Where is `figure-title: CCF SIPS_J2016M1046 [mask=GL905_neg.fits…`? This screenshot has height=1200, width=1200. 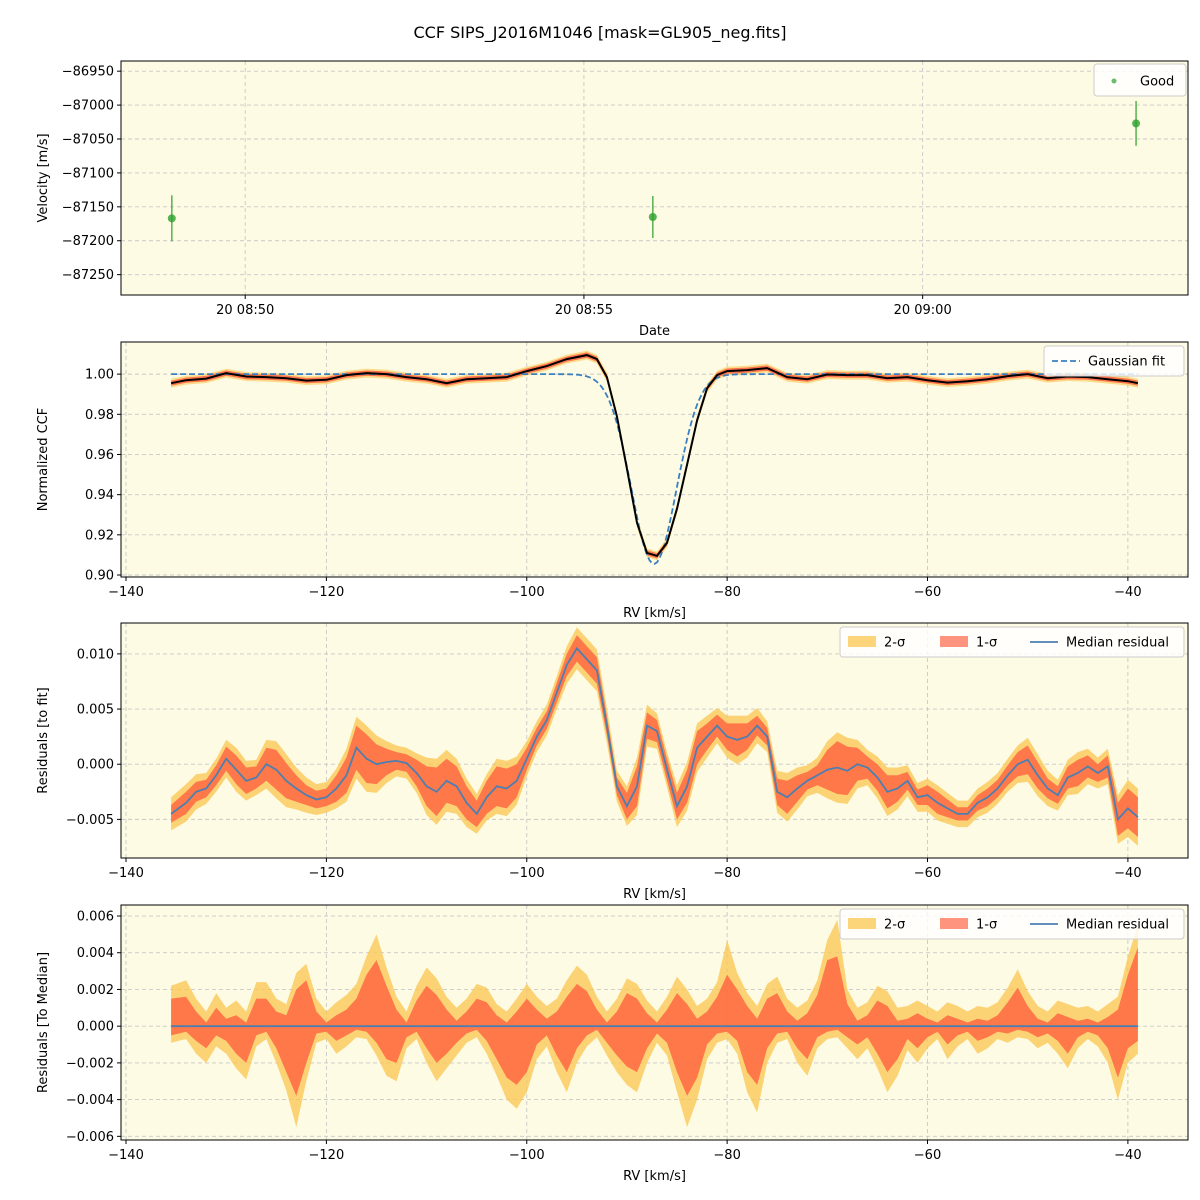 figure-title: CCF SIPS_J2016M1046 [mask=GL905_neg.fits… is located at coordinates (599, 33).